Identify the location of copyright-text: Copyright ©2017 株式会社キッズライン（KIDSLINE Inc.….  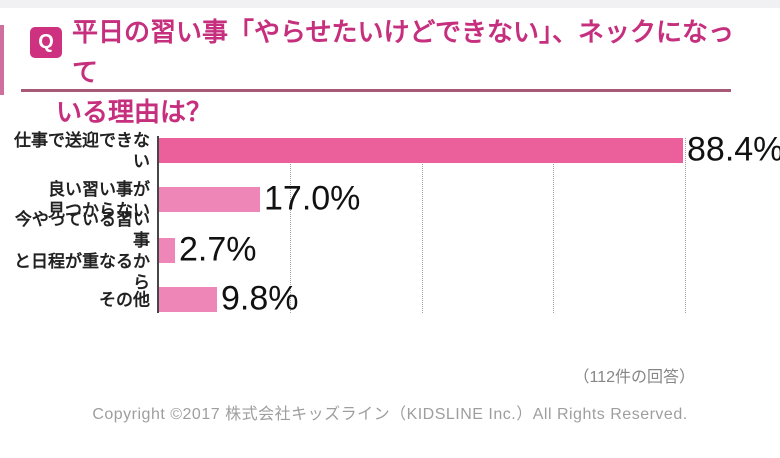
(390, 414).